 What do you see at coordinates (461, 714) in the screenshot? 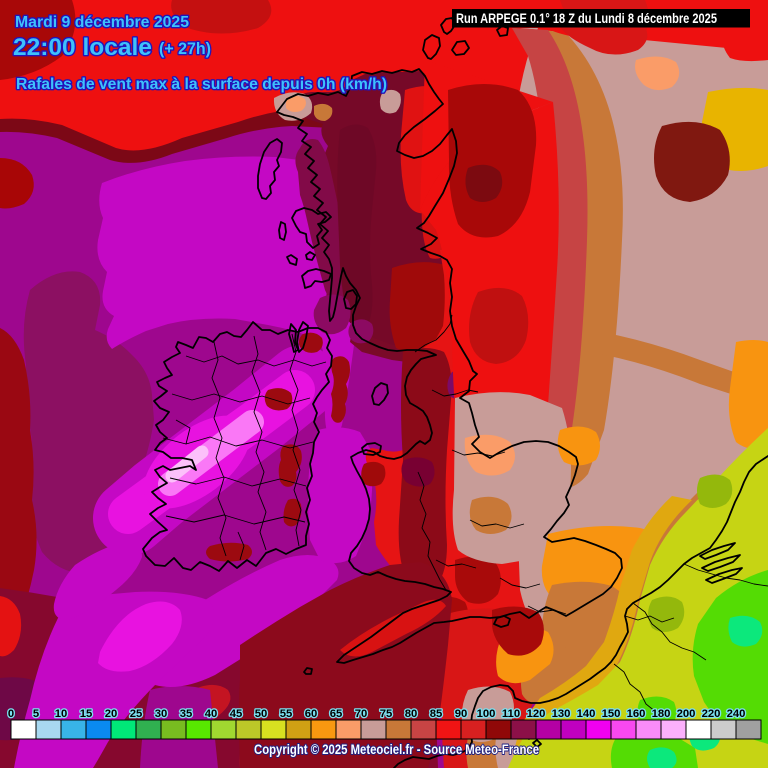
I see `svg-text: 90` at bounding box center [461, 714].